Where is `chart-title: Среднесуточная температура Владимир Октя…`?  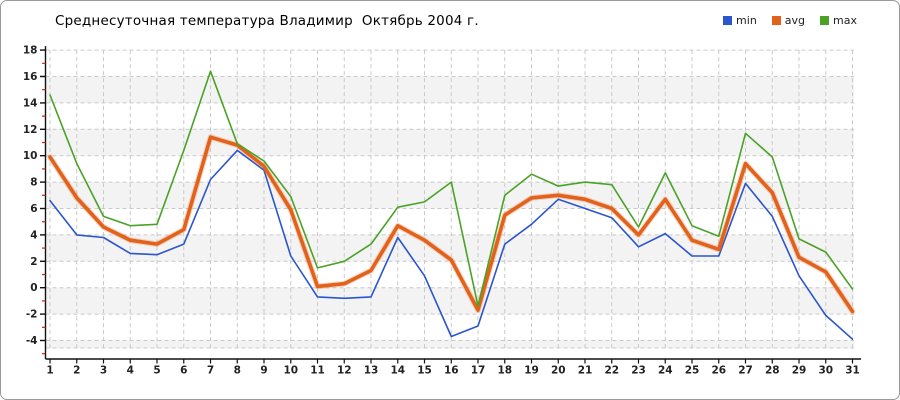
chart-title: Среднесуточная температура Владимир Октя… is located at coordinates (267, 21).